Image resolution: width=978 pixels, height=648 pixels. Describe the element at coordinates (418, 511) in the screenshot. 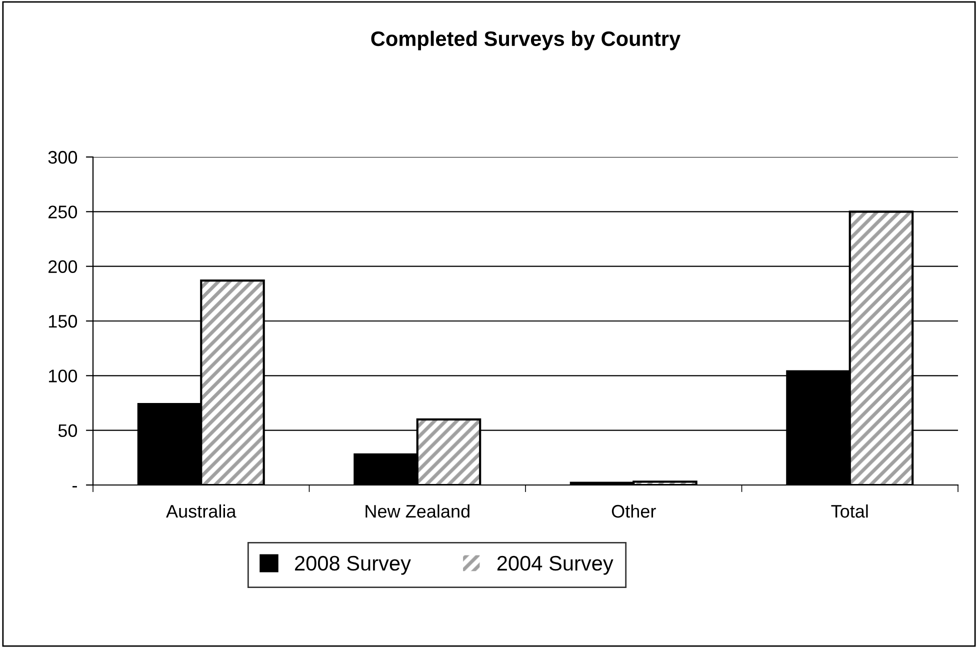

I see `x-tick-label: New Zealand` at that location.